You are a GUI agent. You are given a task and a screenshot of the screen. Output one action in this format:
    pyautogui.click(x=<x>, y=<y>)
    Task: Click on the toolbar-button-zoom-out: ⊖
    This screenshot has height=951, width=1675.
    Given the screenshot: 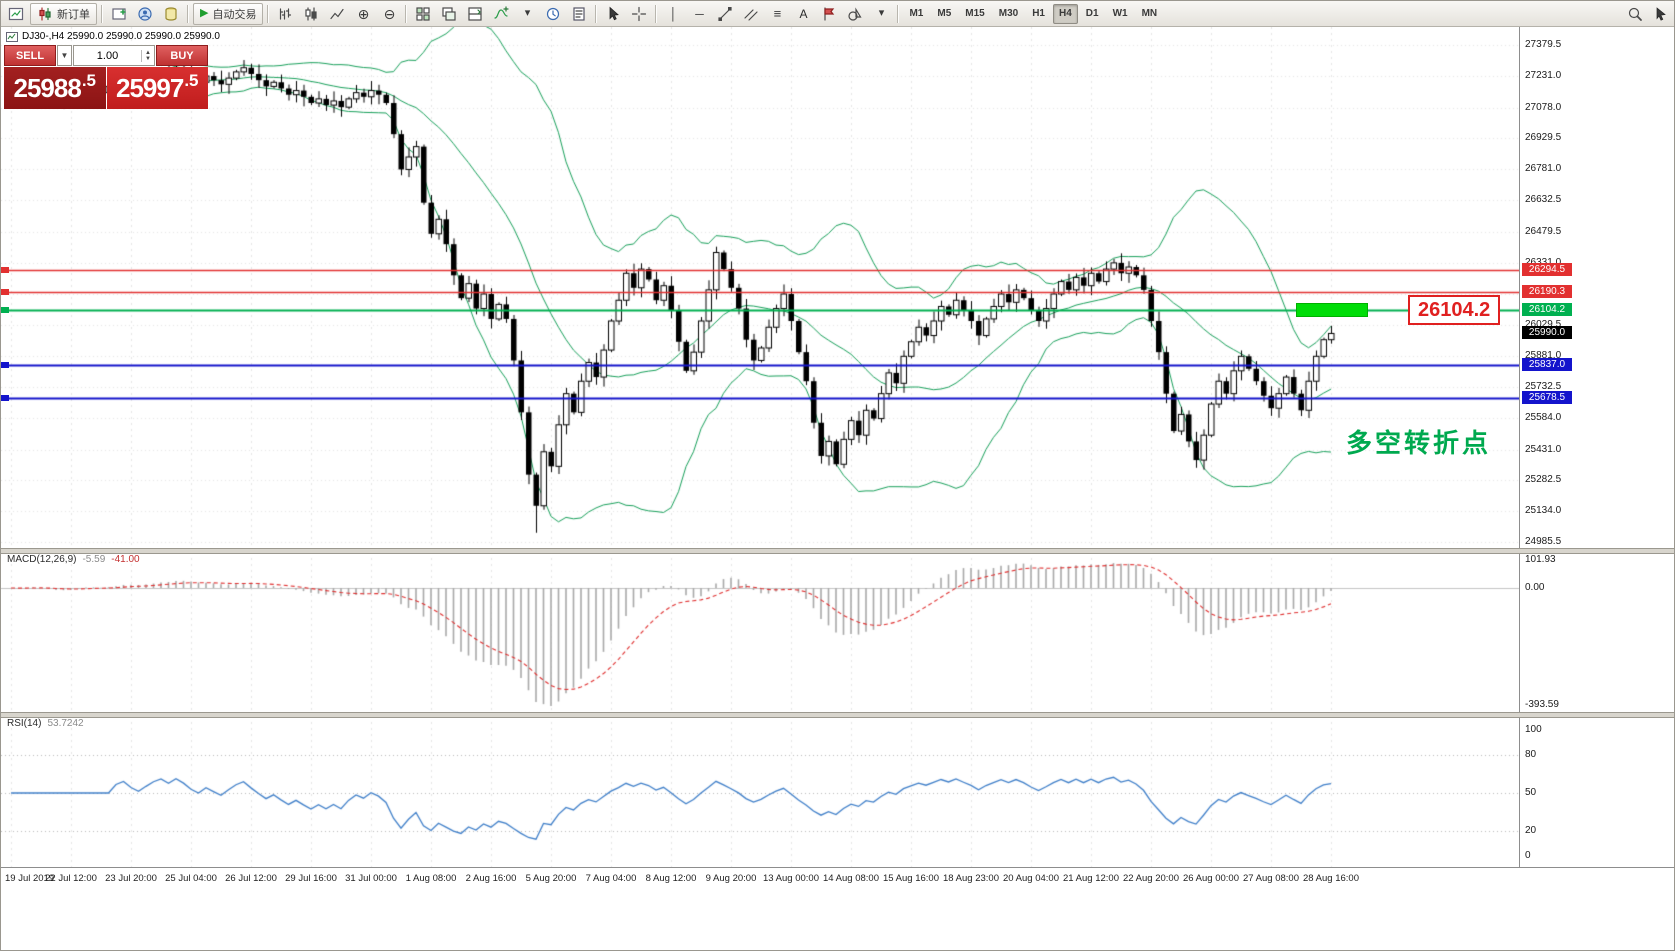 What is the action you would take?
    pyautogui.click(x=389, y=14)
    